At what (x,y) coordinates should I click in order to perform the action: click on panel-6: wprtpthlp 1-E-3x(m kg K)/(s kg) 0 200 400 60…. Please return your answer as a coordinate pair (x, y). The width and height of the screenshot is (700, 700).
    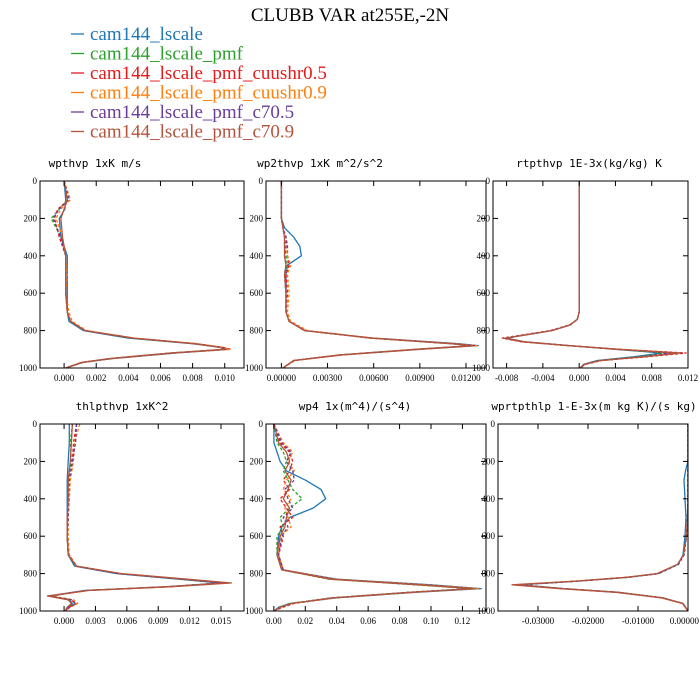
    Looking at the image, I should click on (588, 513).